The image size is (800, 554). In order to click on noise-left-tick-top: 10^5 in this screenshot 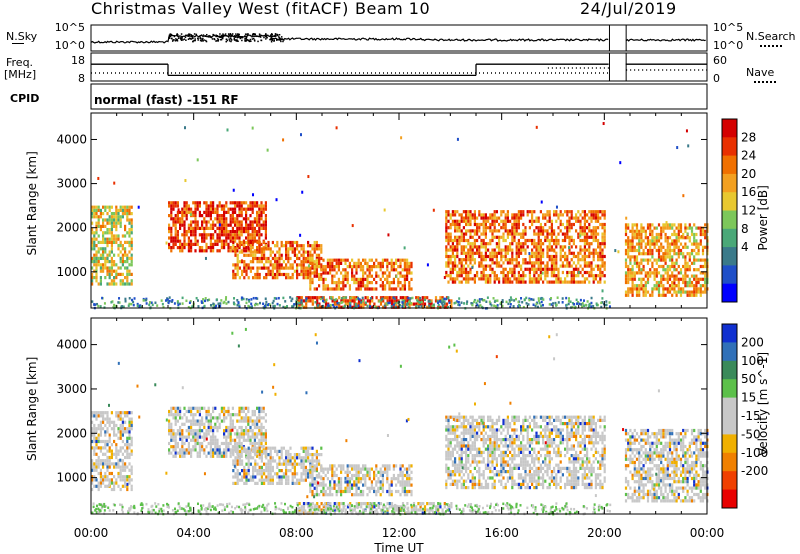, I will do `click(70, 27)`.